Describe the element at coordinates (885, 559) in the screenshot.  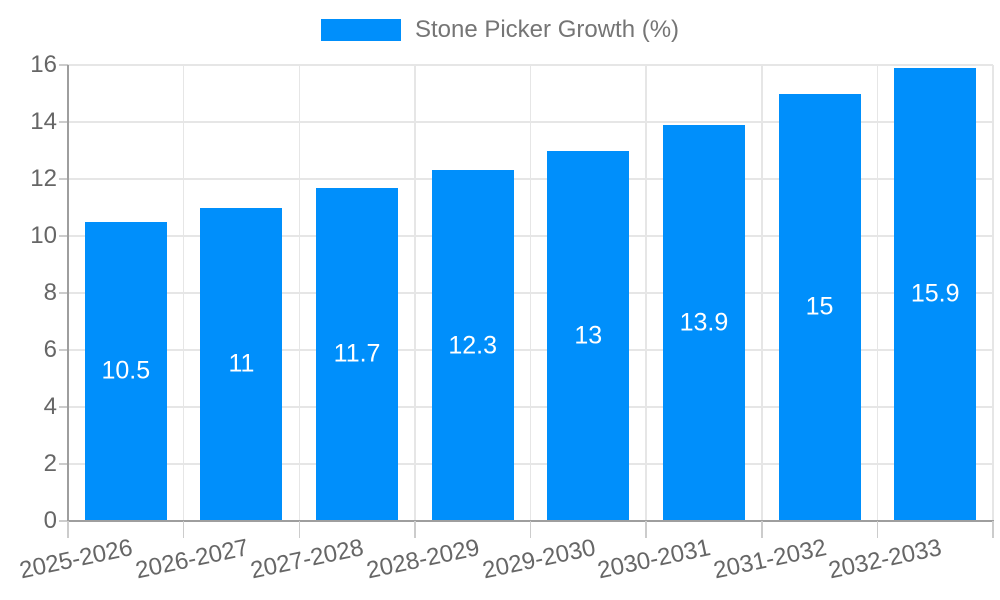
I see `x-axis-label: 2032-2033` at that location.